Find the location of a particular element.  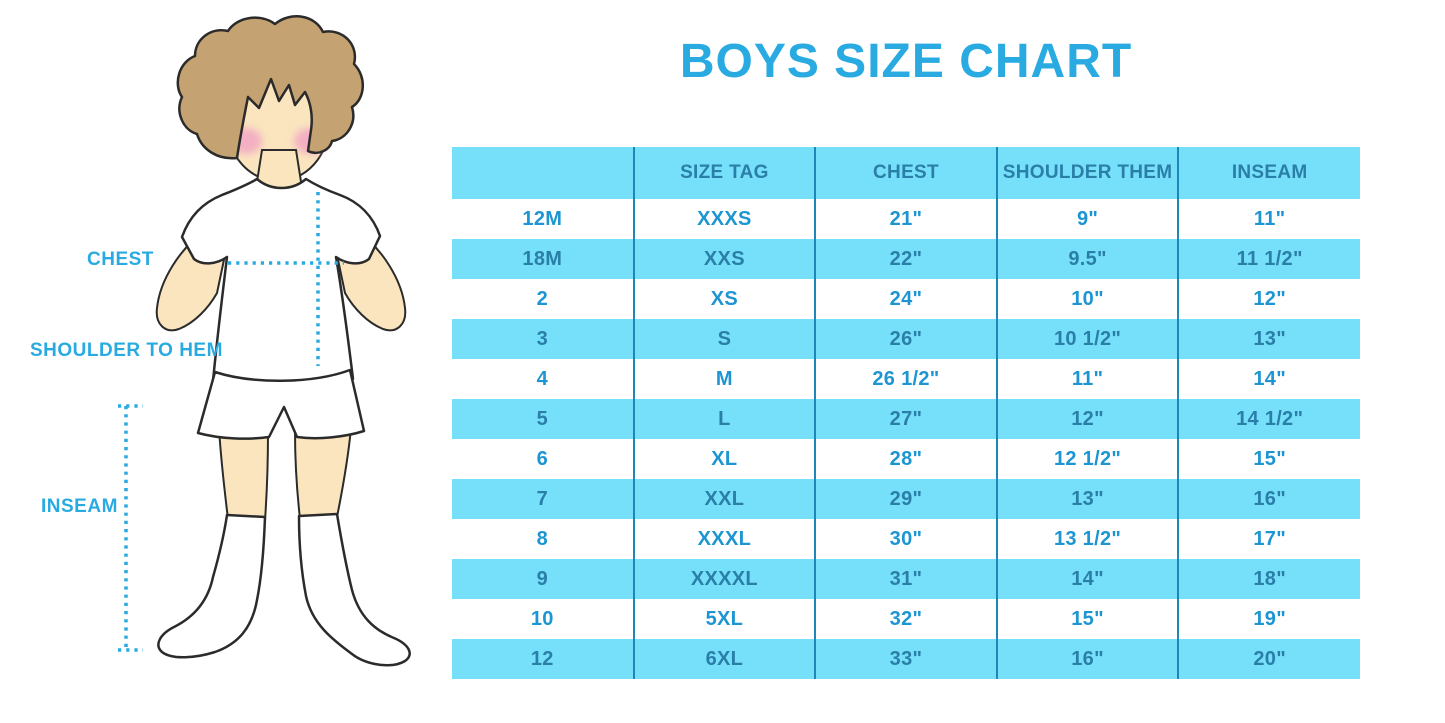

boy-left-leg is located at coordinates (243, 474).